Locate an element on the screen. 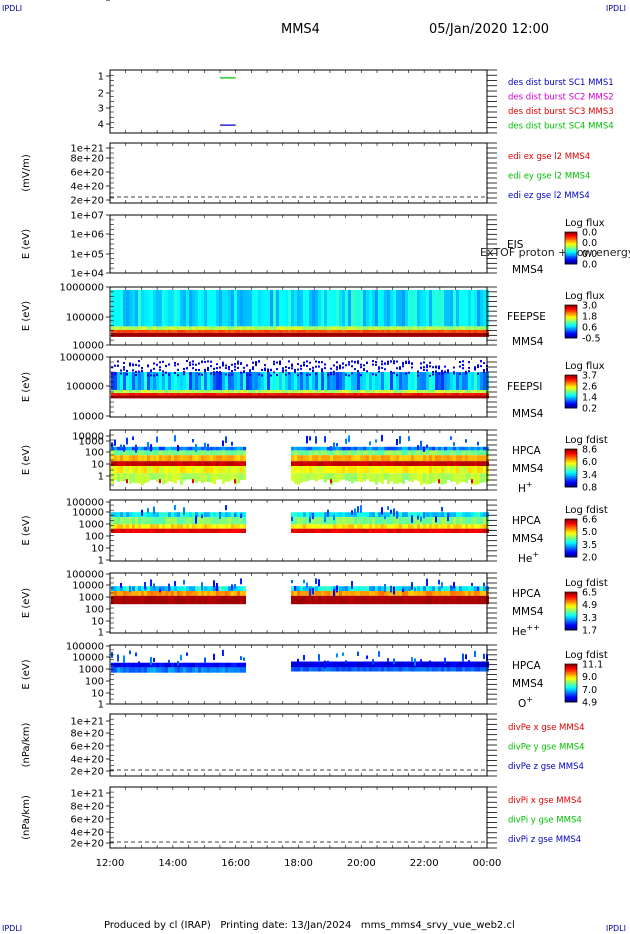  y-tick-label: 1e+05 is located at coordinates (87, 255).